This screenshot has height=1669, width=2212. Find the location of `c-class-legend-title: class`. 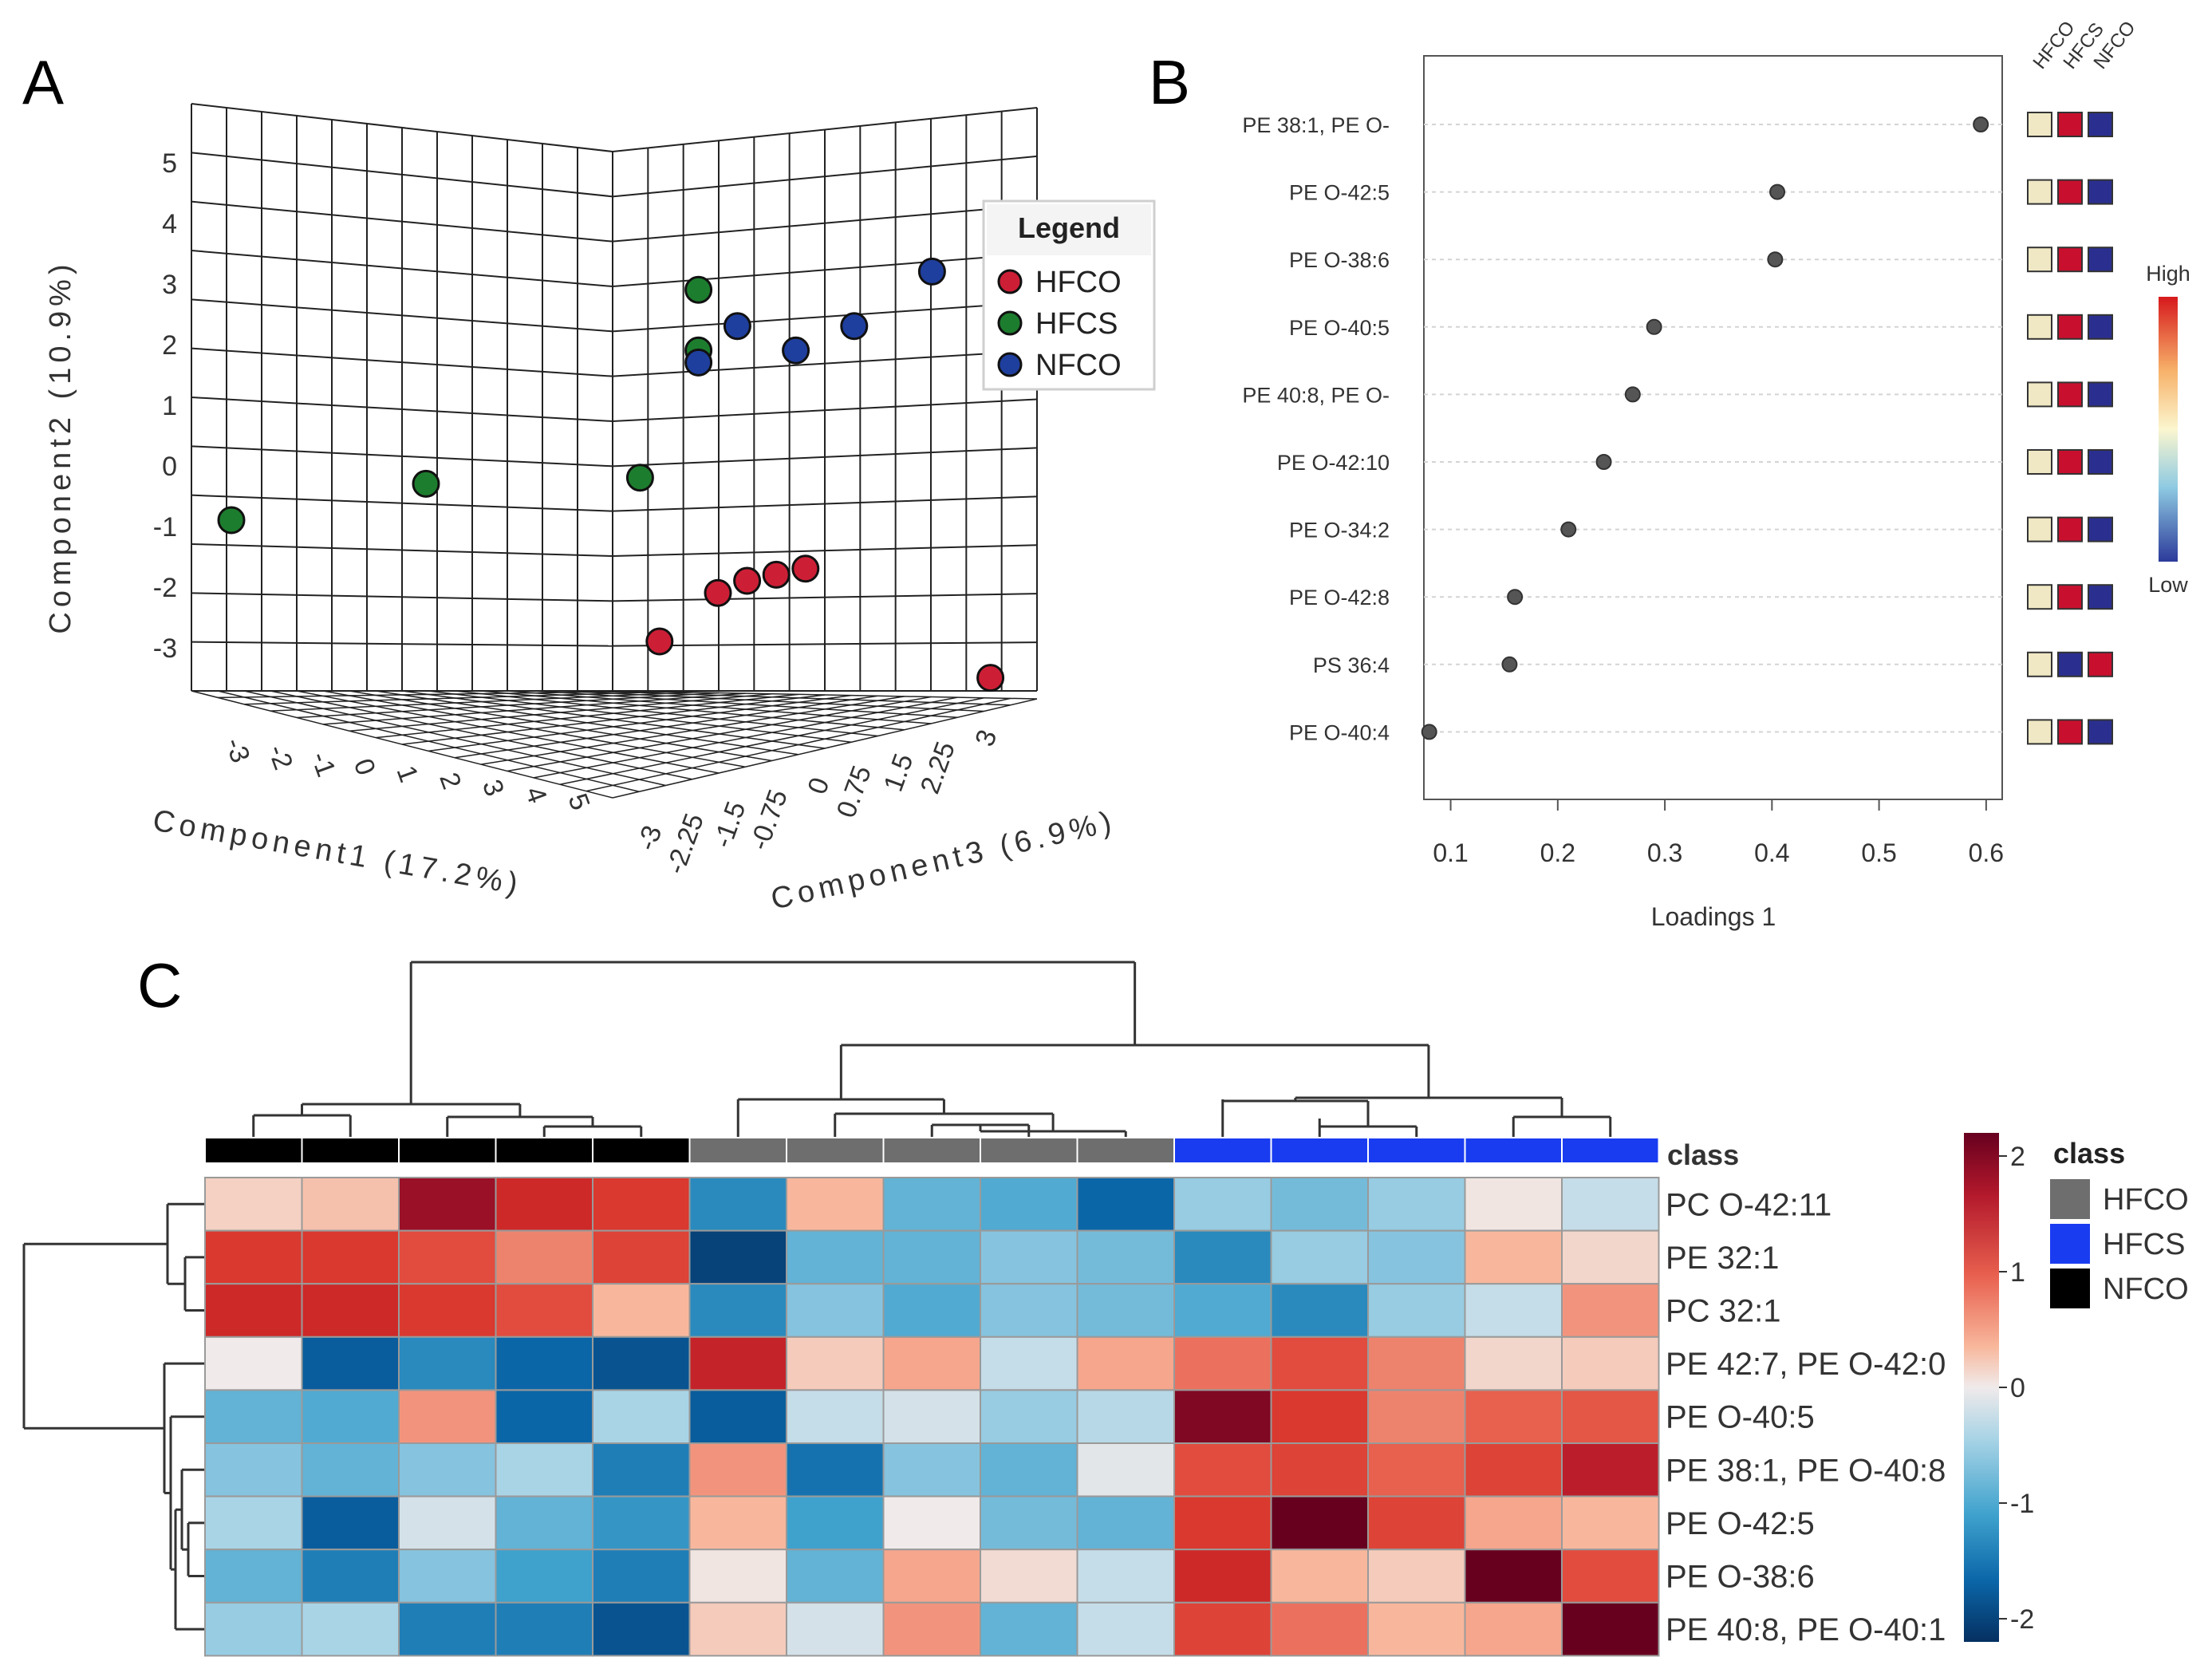

c-class-legend-title: class is located at coordinates (2089, 1153).